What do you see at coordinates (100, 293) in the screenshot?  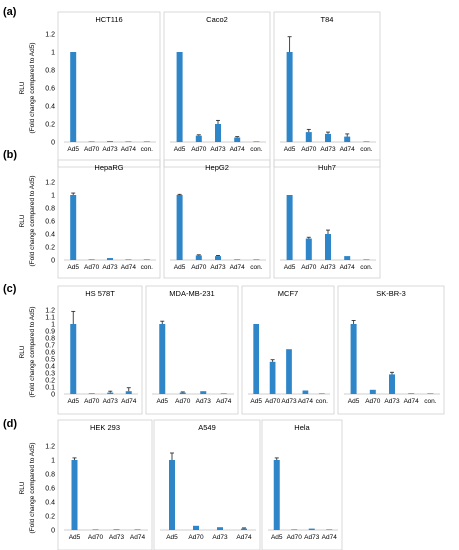 I see `chart-title: HS 578T` at bounding box center [100, 293].